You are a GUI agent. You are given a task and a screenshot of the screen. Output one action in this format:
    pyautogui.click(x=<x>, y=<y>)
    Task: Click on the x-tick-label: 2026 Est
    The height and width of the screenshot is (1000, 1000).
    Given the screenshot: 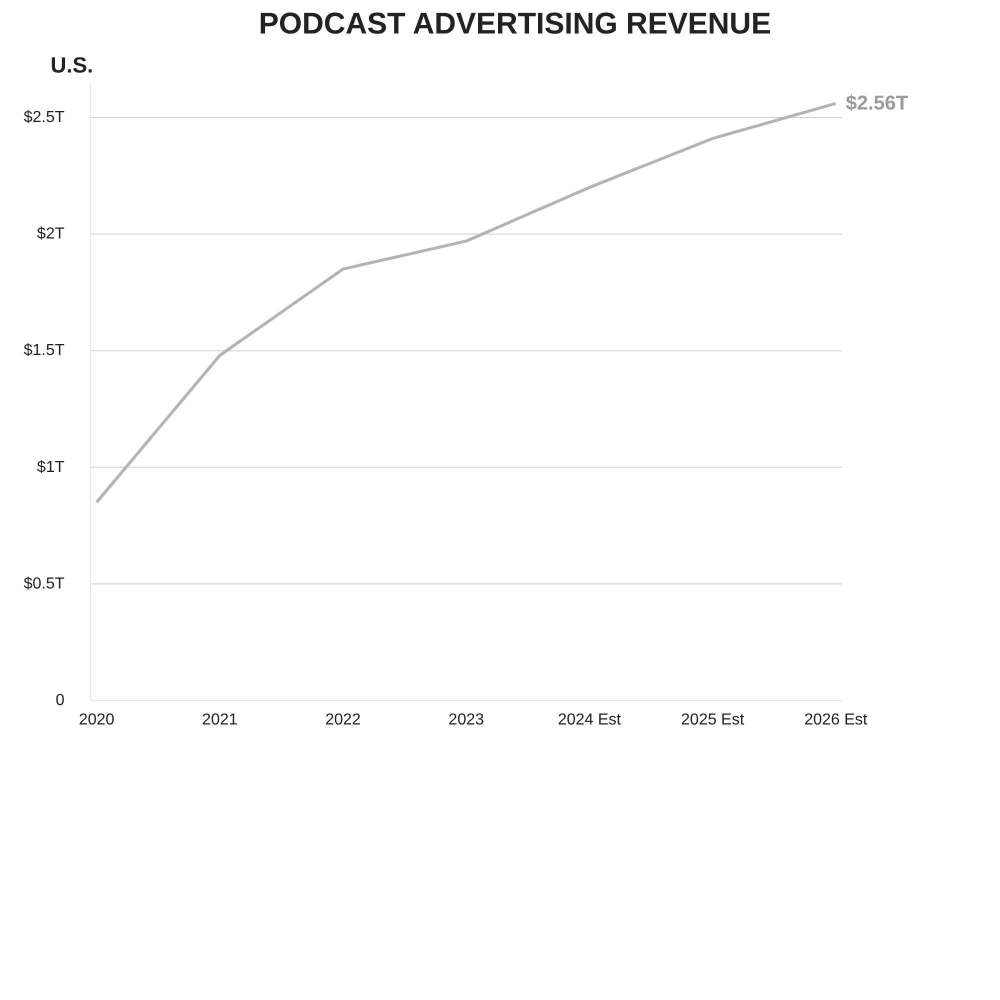 What is the action you would take?
    pyautogui.click(x=836, y=720)
    